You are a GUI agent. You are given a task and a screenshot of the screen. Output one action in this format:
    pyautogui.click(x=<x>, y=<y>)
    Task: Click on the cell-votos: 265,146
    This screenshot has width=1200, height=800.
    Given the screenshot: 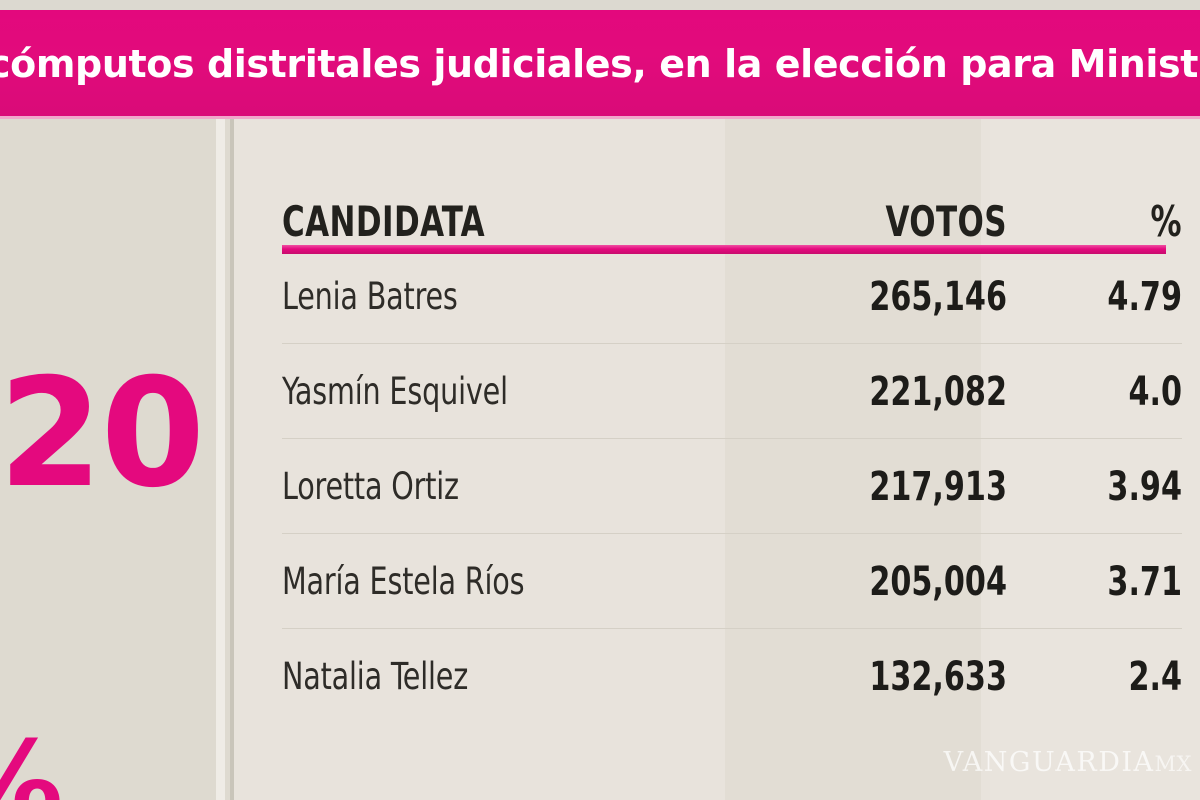 What is the action you would take?
    pyautogui.click(x=938, y=296)
    